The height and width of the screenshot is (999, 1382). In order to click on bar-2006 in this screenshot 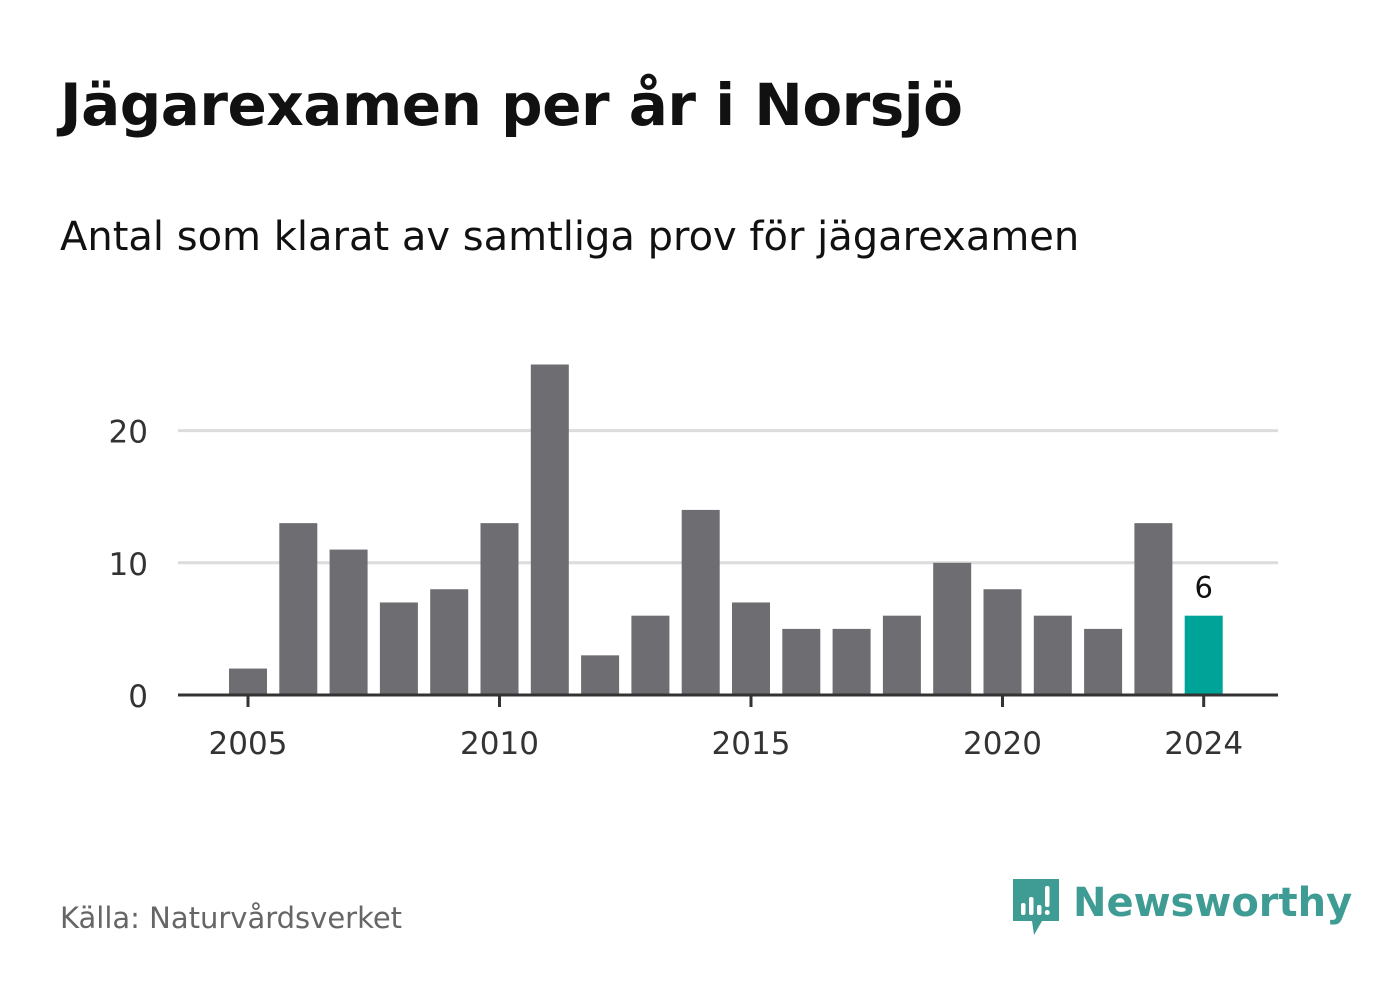, I will do `click(298, 609)`.